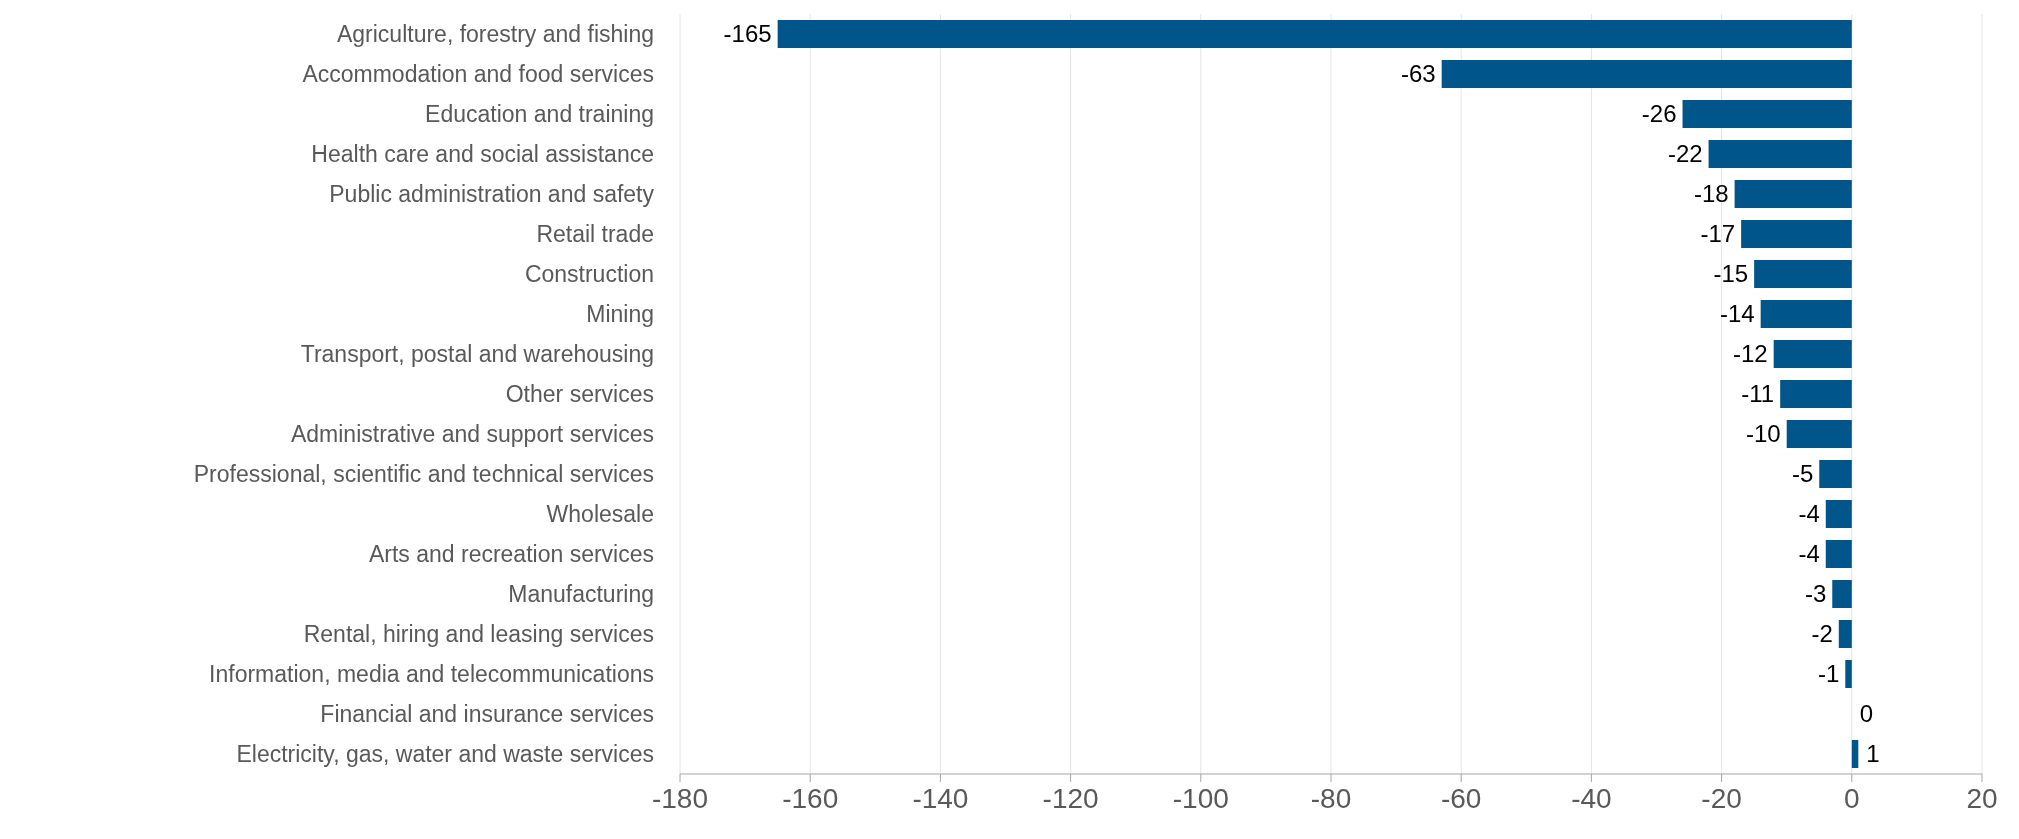  What do you see at coordinates (1685, 154) in the screenshot?
I see `data-label: -22` at bounding box center [1685, 154].